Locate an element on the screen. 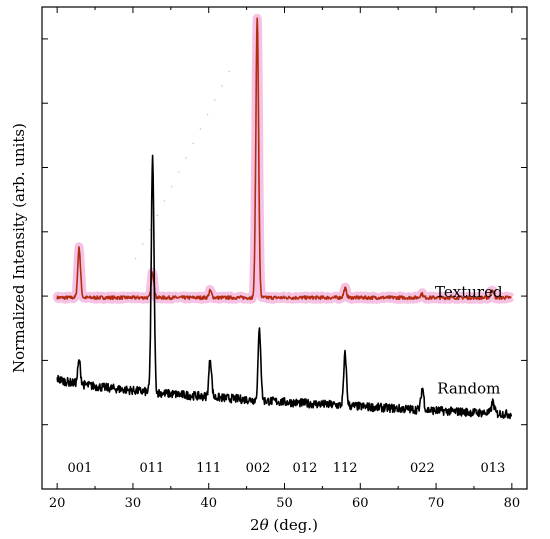 This screenshot has height=539, width=550. peak-index-label: 011 is located at coordinates (151, 468).